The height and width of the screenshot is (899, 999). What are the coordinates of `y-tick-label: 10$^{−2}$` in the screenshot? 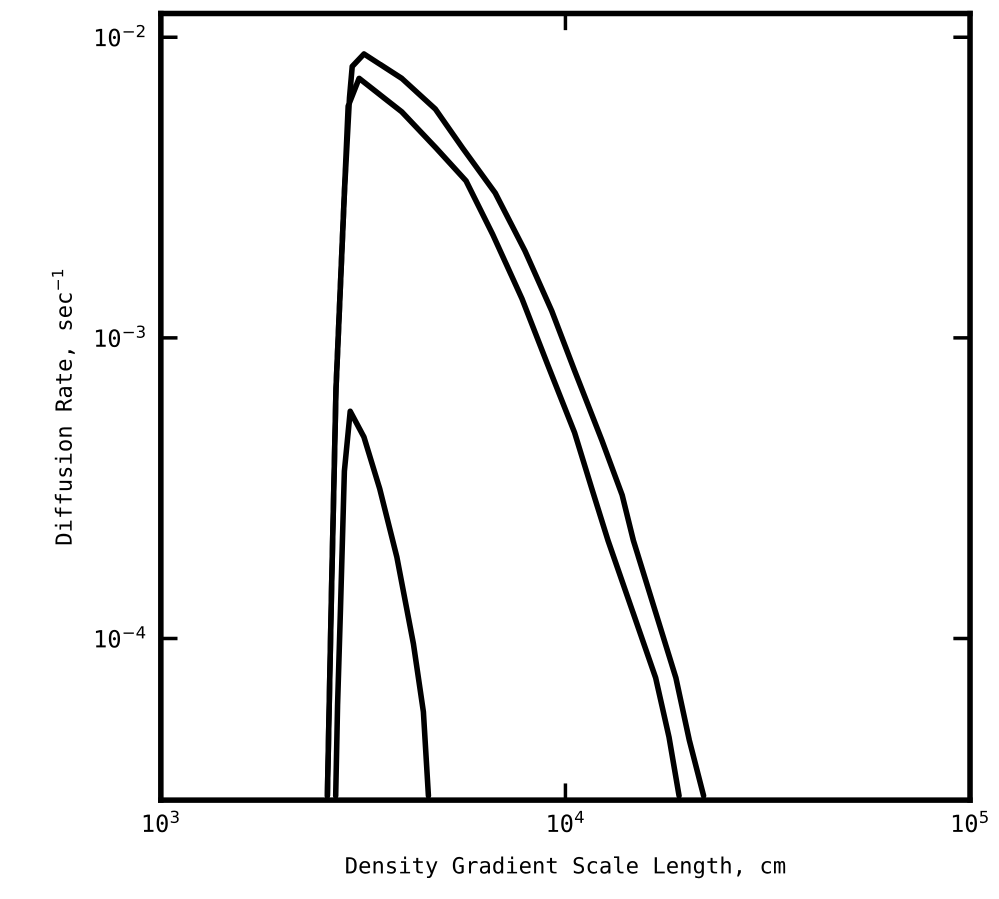 It's located at (120, 35).